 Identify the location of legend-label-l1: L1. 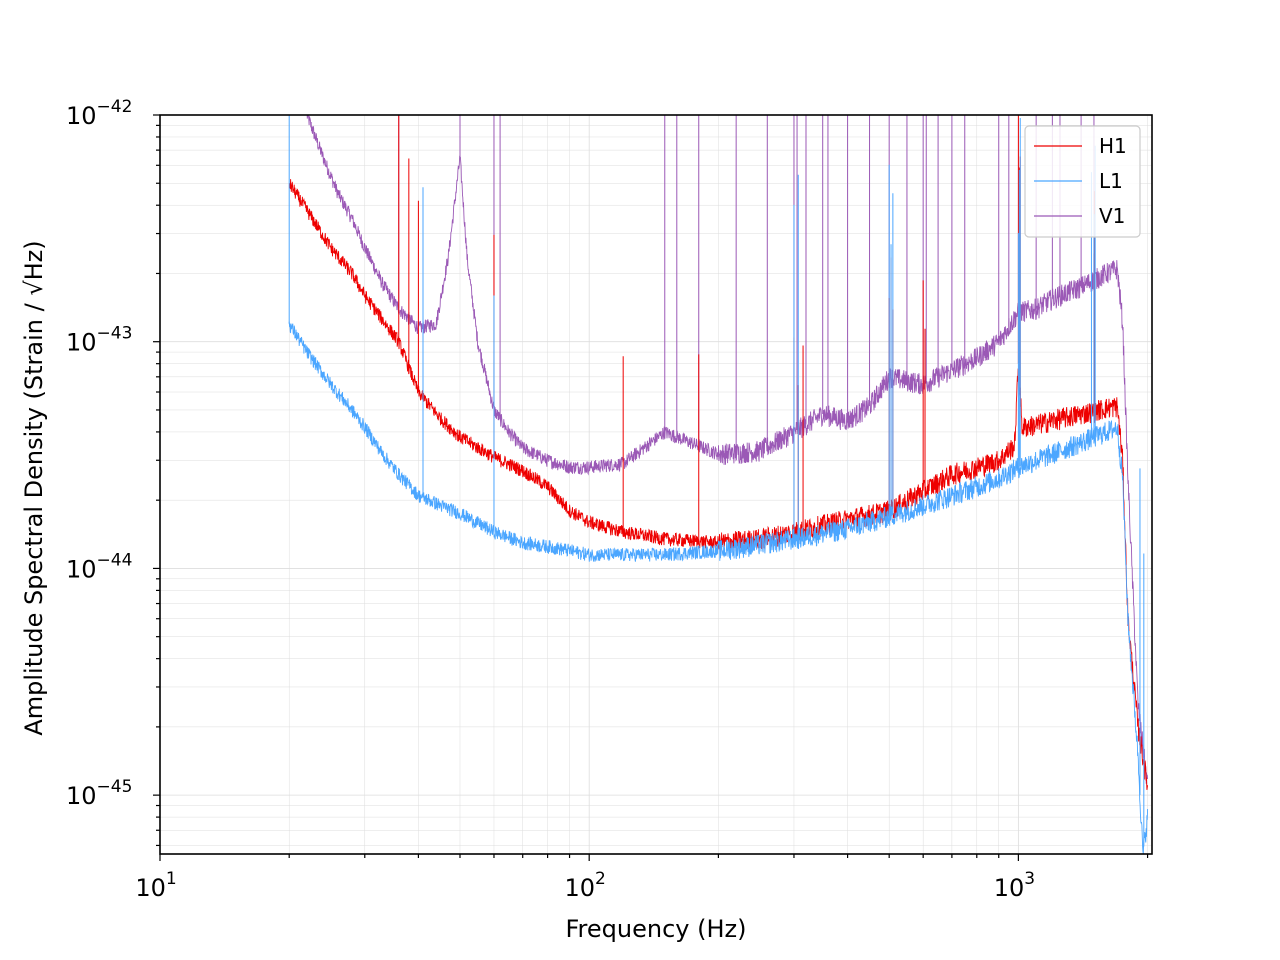
(1111, 181).